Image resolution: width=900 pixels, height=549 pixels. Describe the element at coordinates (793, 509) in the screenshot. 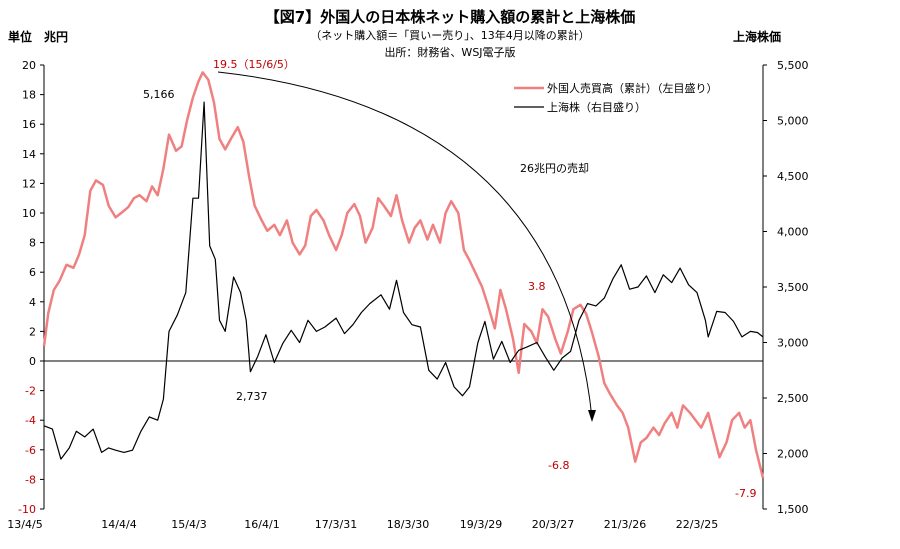

I see `right-tick-label: 1,500` at that location.